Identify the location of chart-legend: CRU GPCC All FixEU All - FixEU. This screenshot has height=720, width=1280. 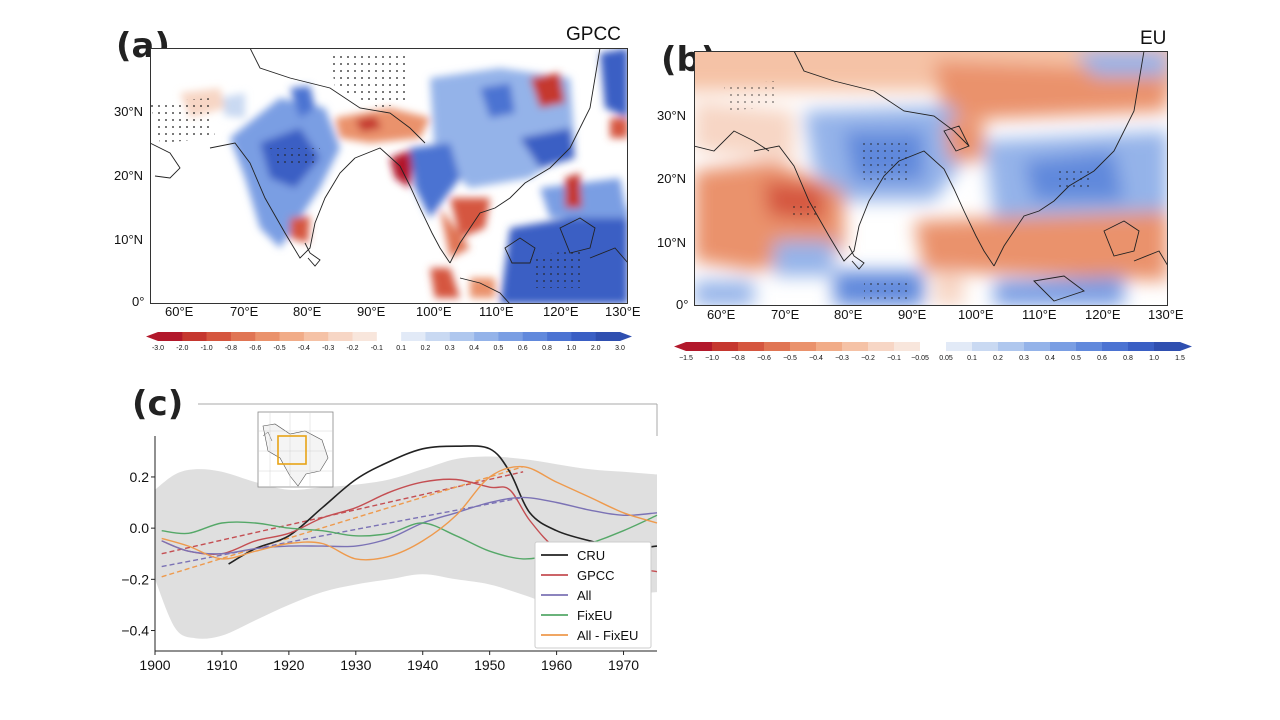
(593, 595).